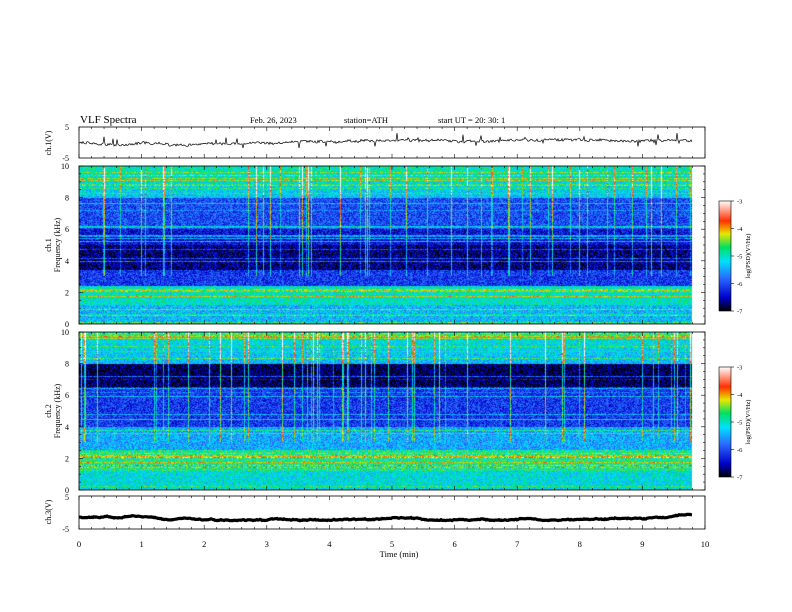 This screenshot has width=792, height=612. What do you see at coordinates (471, 120) in the screenshot?
I see `start-time-label: start UT = 20: 30: 1` at bounding box center [471, 120].